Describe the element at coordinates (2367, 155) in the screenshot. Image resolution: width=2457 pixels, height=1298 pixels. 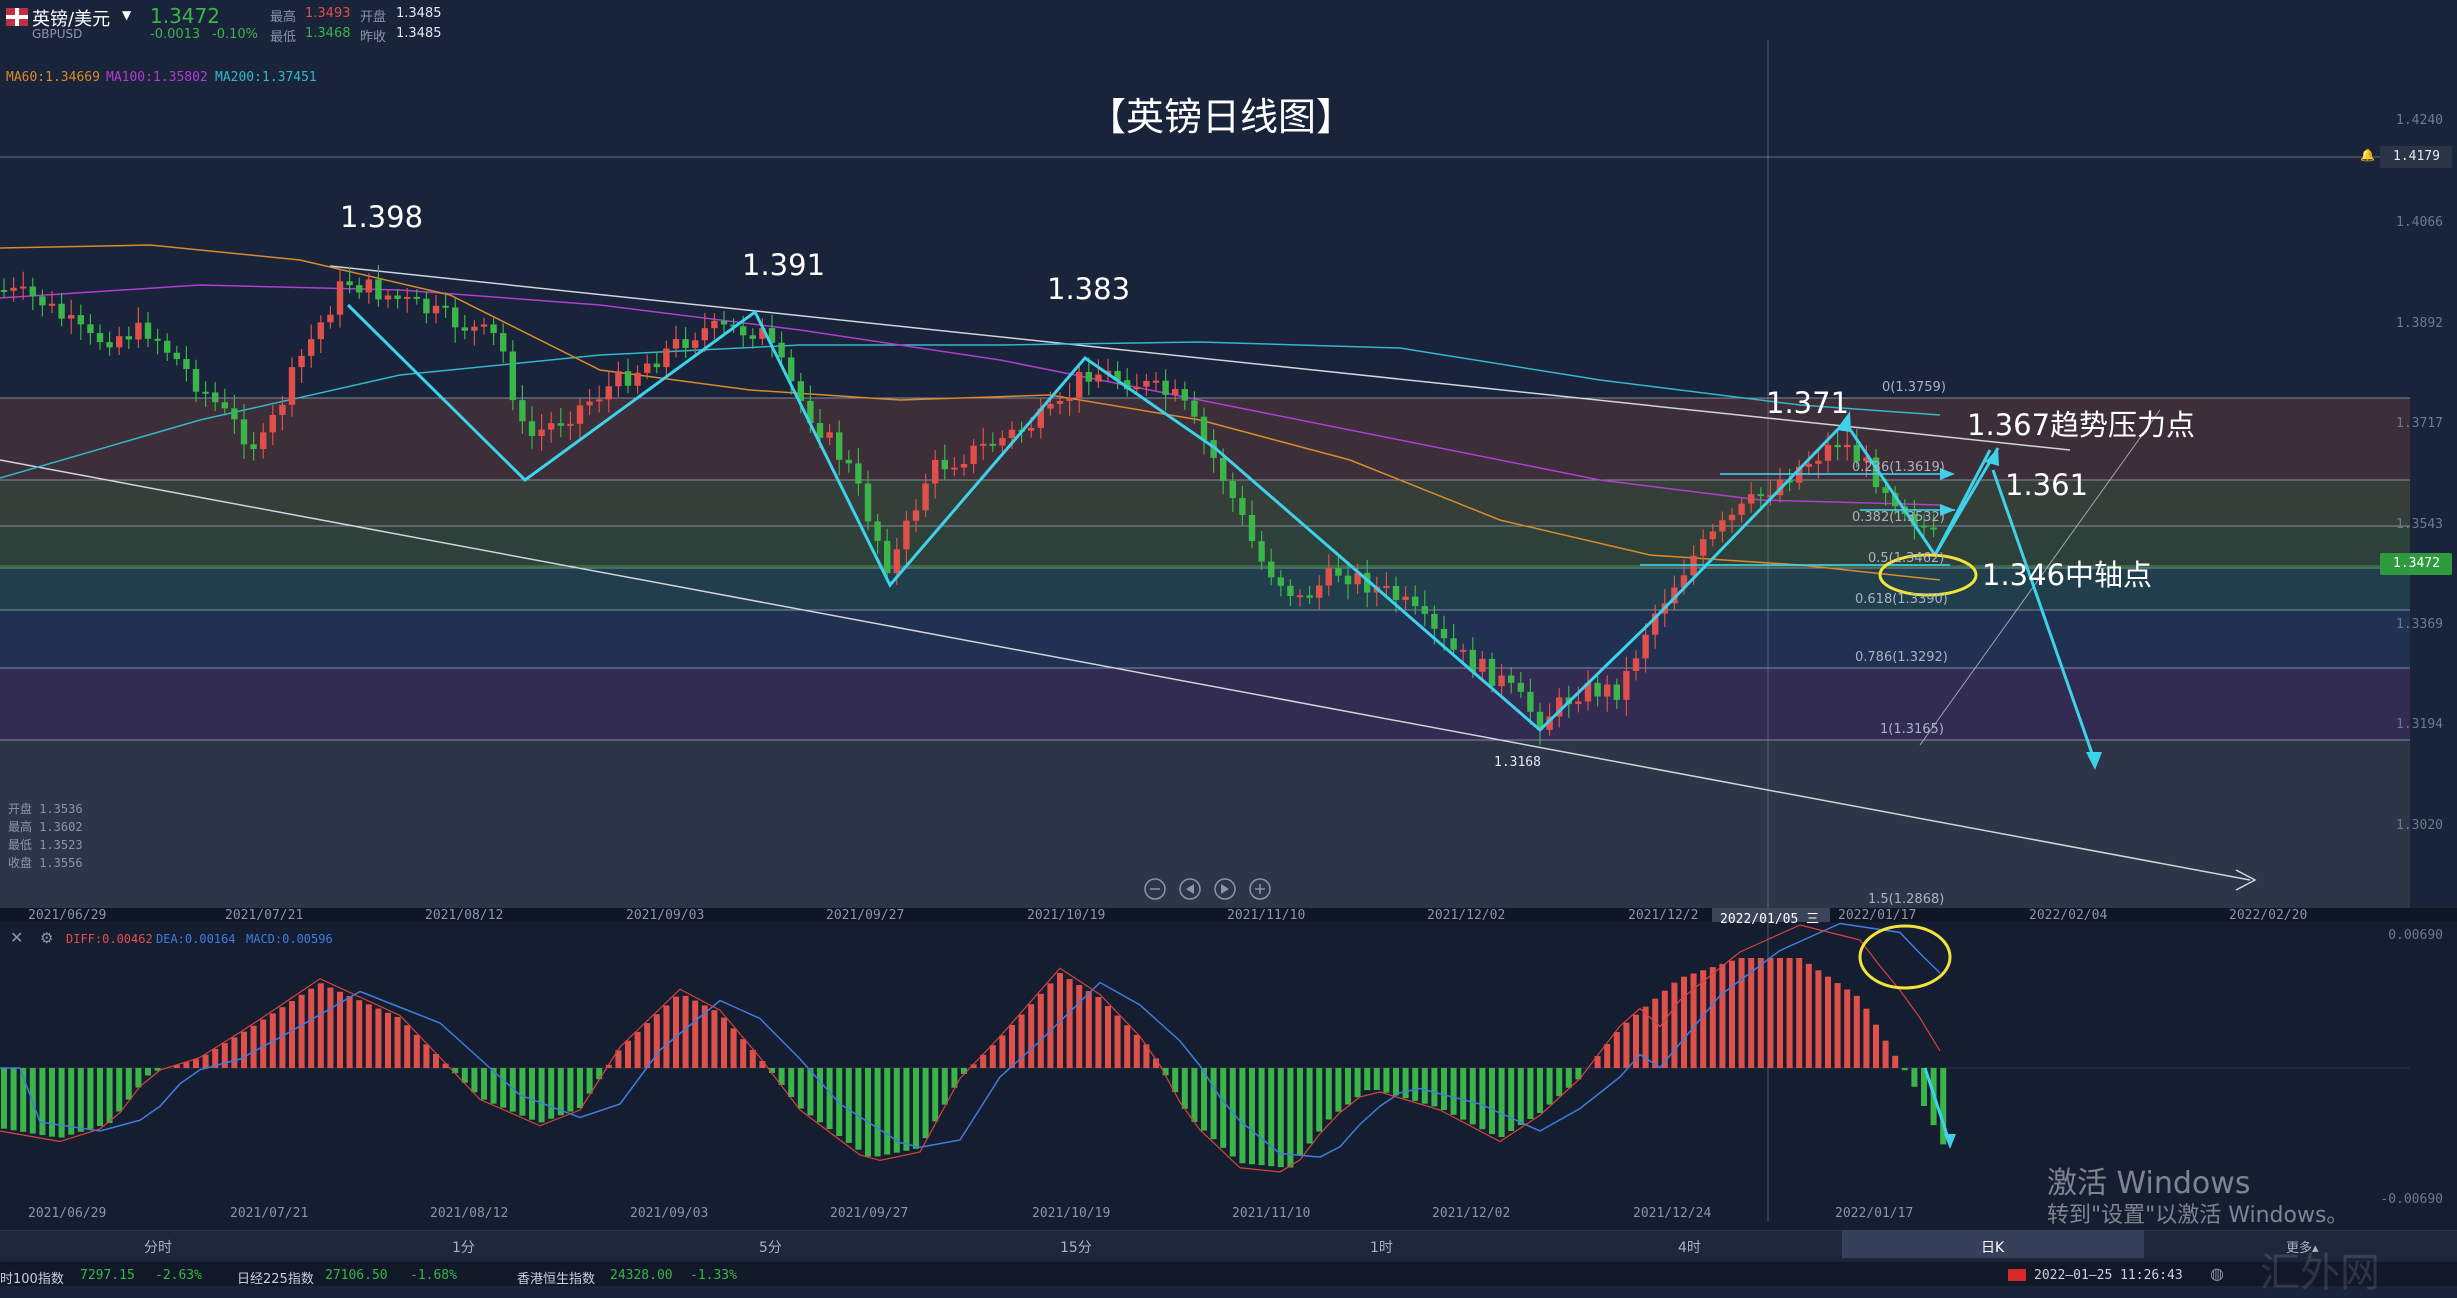
I see `bell-icon: 🔔` at that location.